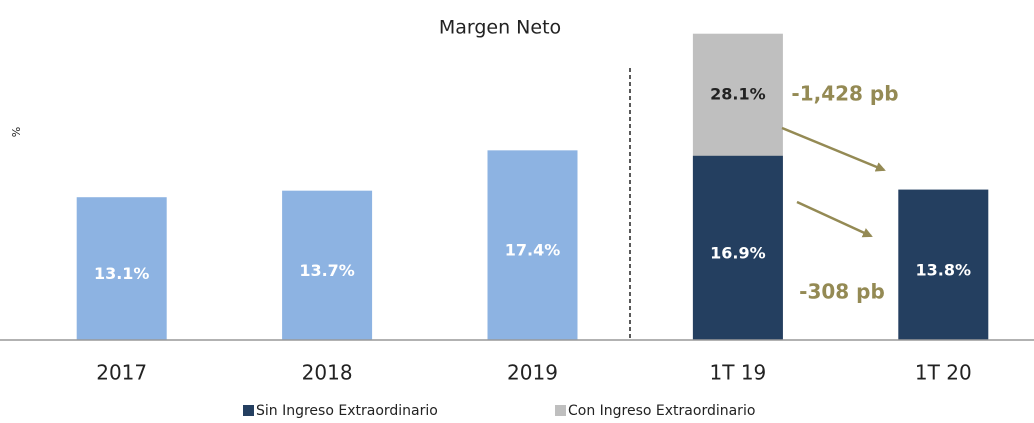  Describe the element at coordinates (532, 373) in the screenshot. I see `x-tick-label: 2019` at that location.